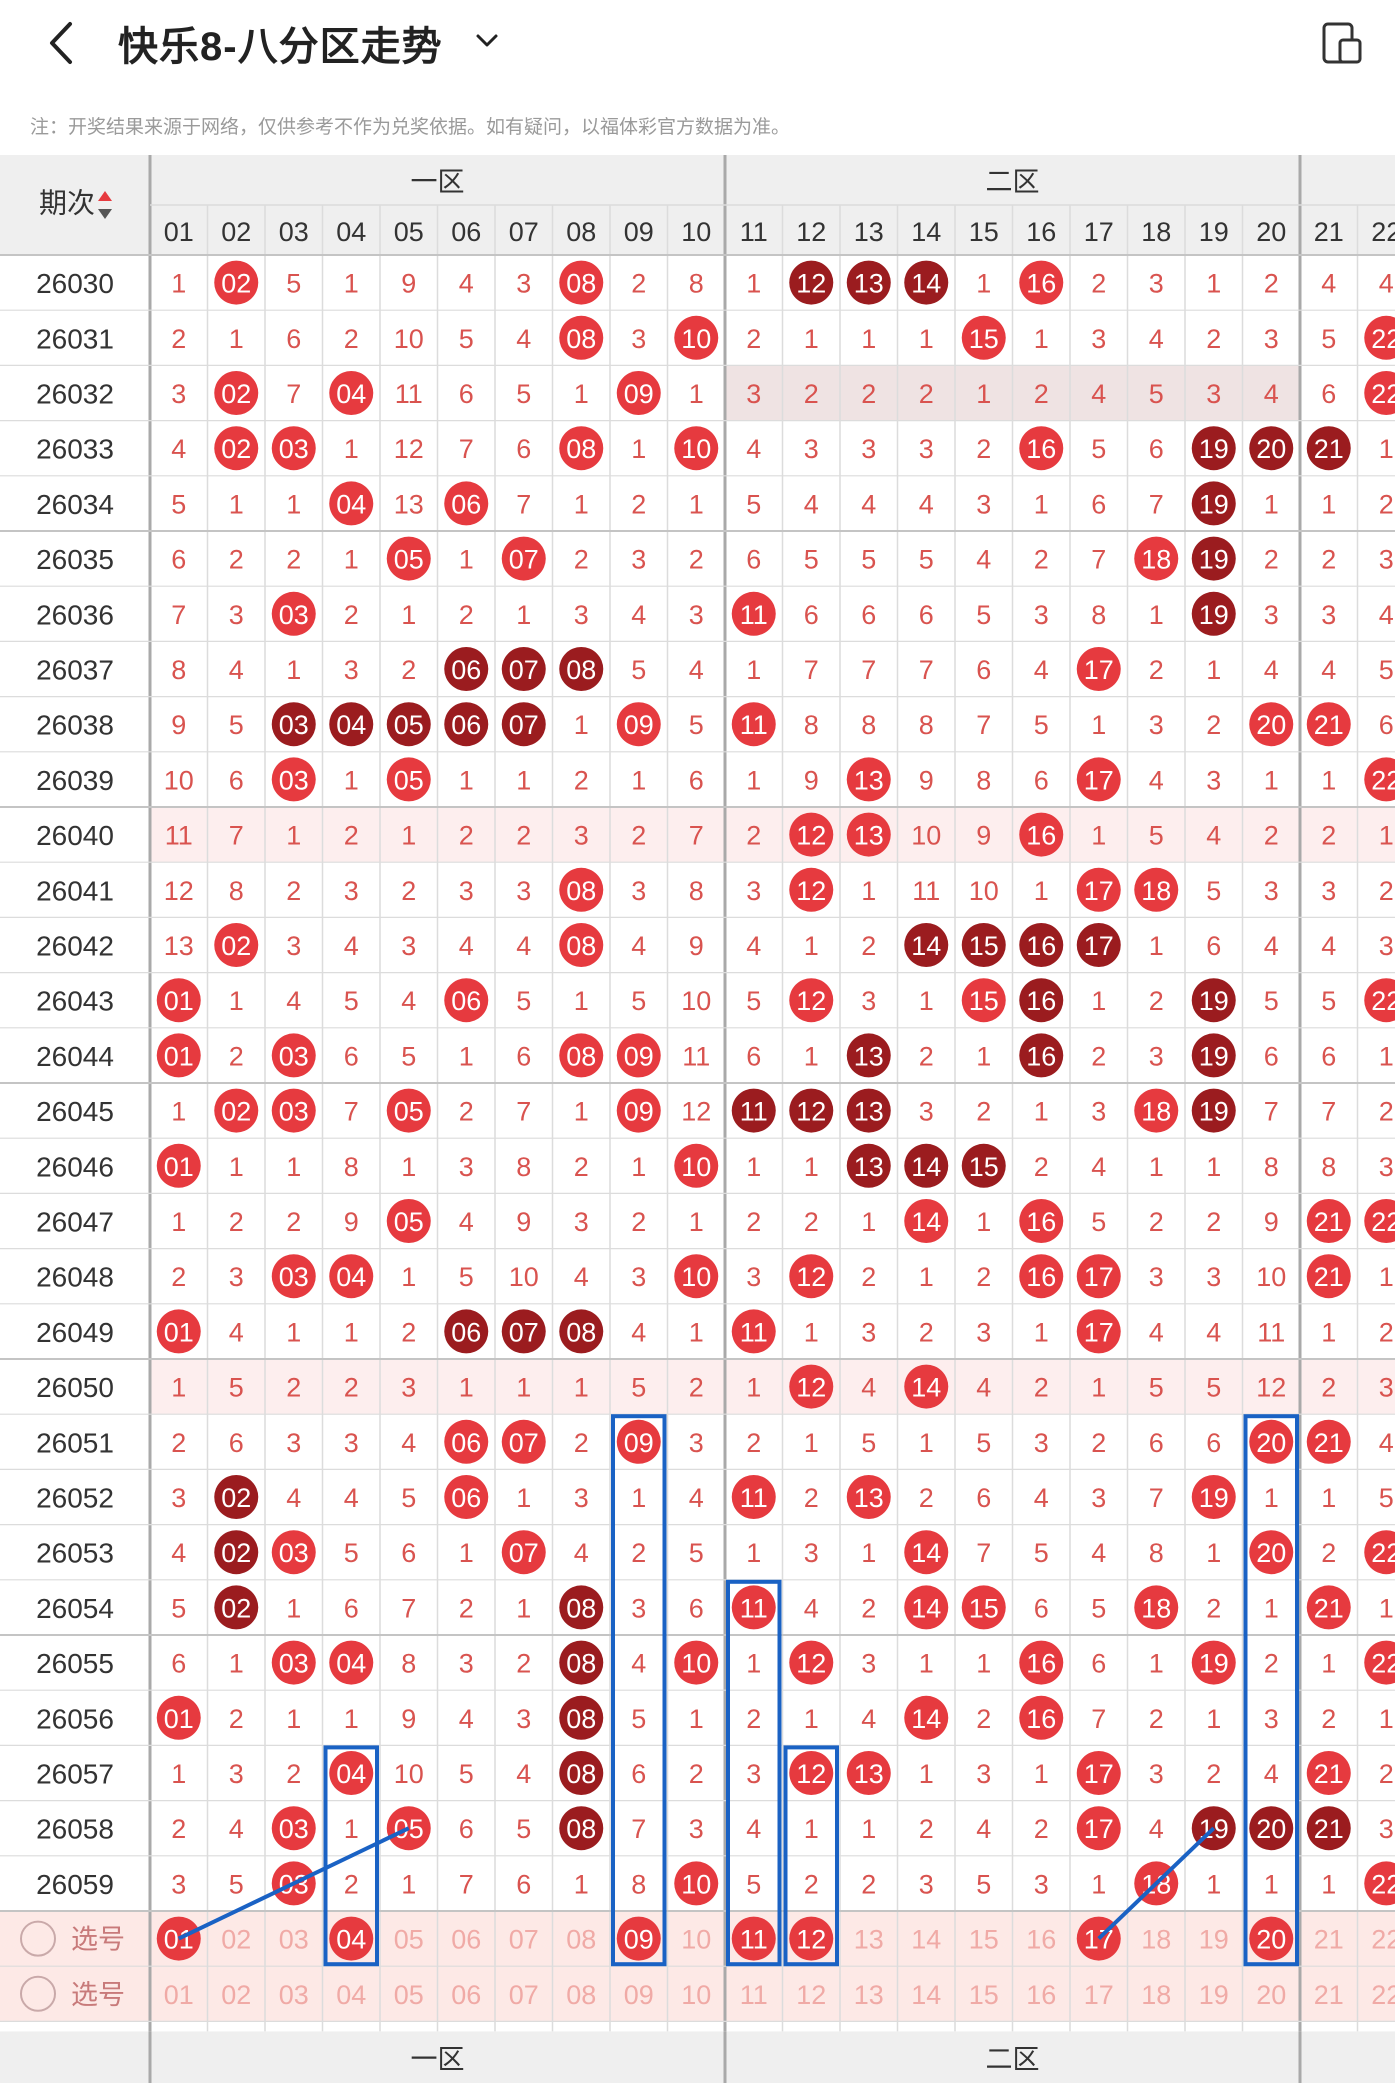 Image resolution: width=1395 pixels, height=2083 pixels. Describe the element at coordinates (1342, 44) in the screenshot. I see `device-icon` at that location.